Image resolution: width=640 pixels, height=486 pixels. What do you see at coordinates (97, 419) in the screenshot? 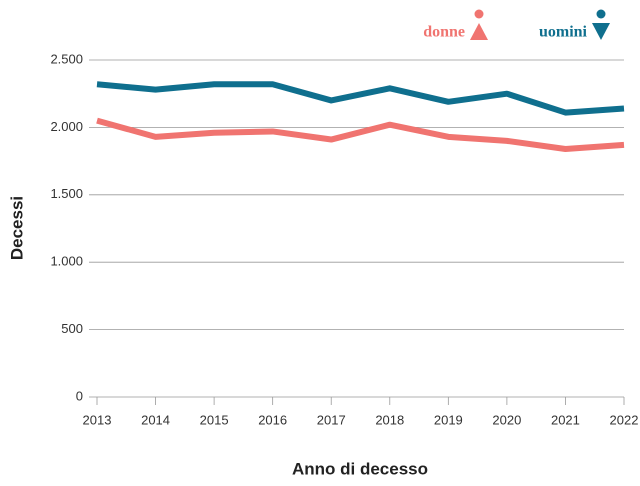
I see `x-tick-label: 2013` at bounding box center [97, 419].